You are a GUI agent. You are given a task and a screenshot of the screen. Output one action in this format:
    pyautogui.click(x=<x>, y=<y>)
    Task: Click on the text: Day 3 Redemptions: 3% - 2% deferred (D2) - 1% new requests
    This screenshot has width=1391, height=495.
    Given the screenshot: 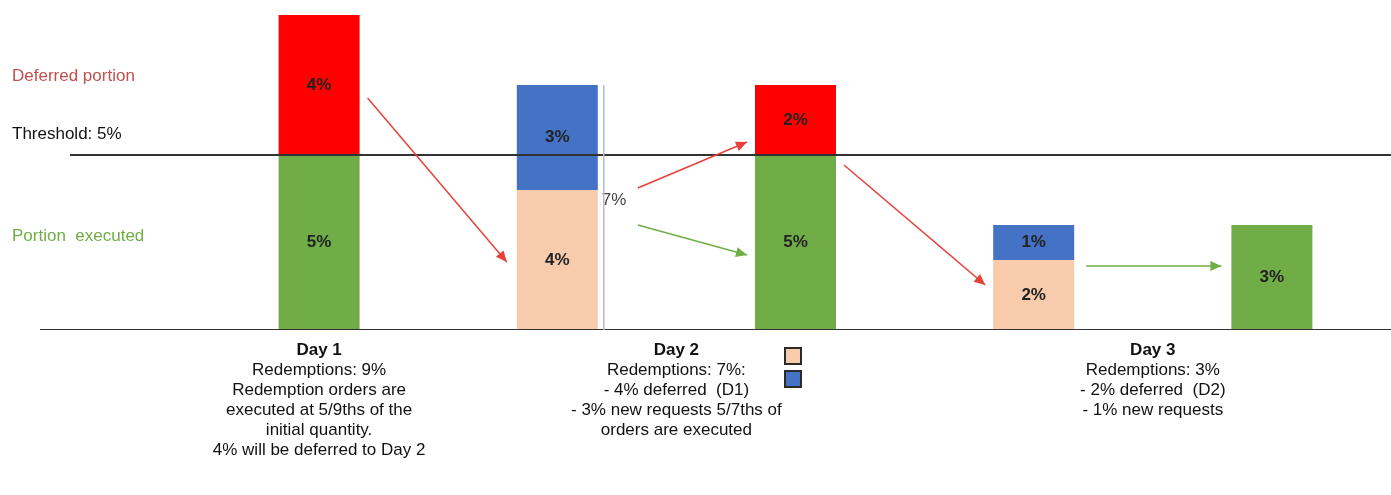 What is the action you would take?
    pyautogui.click(x=1153, y=379)
    